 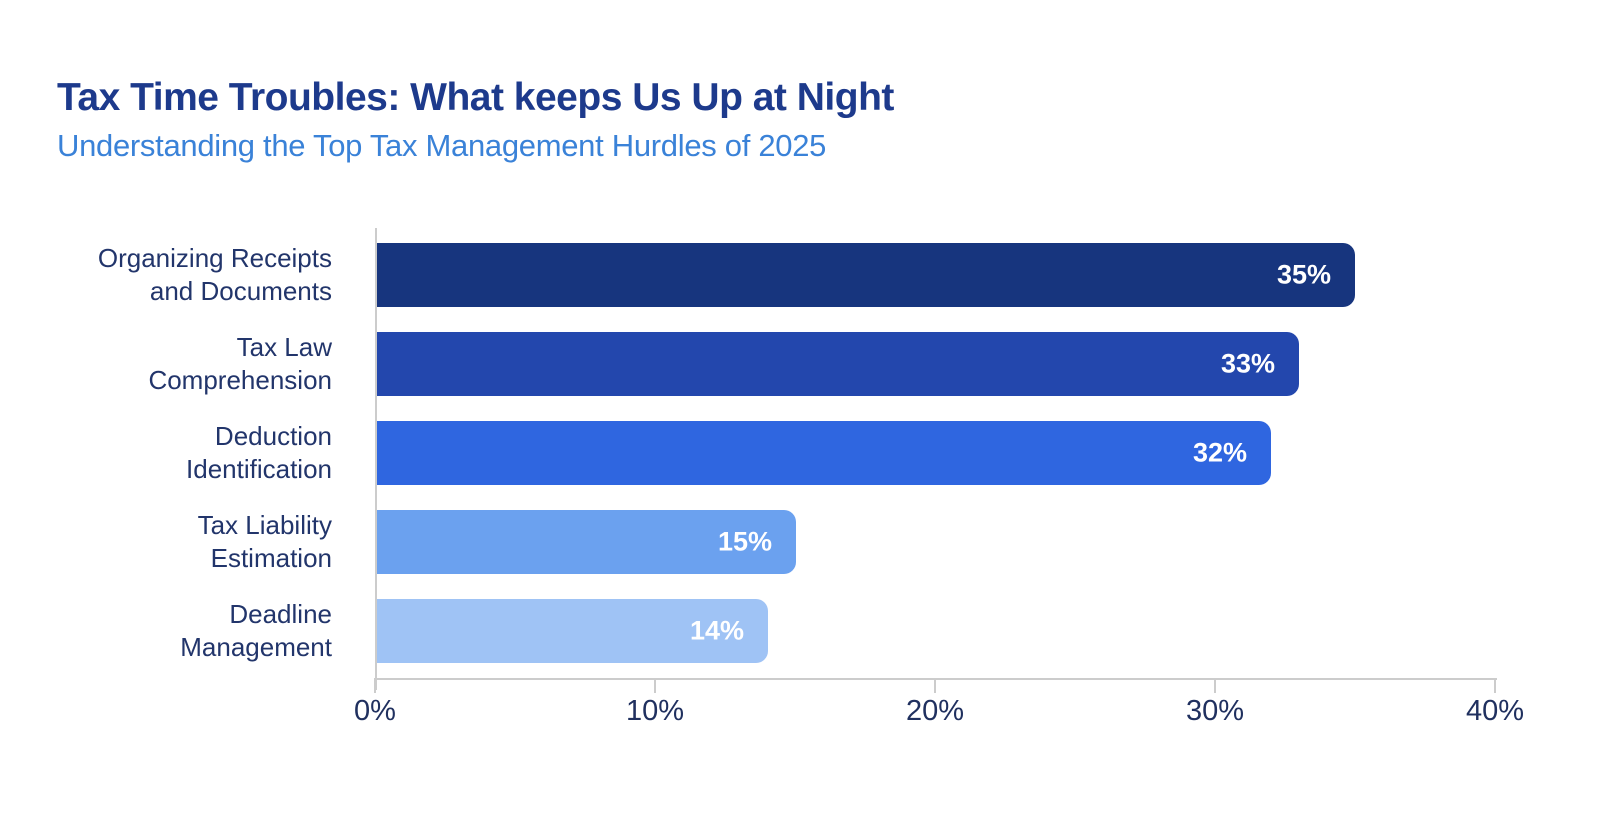 What do you see at coordinates (1303, 274) in the screenshot?
I see `bar-value-label: 35%` at bounding box center [1303, 274].